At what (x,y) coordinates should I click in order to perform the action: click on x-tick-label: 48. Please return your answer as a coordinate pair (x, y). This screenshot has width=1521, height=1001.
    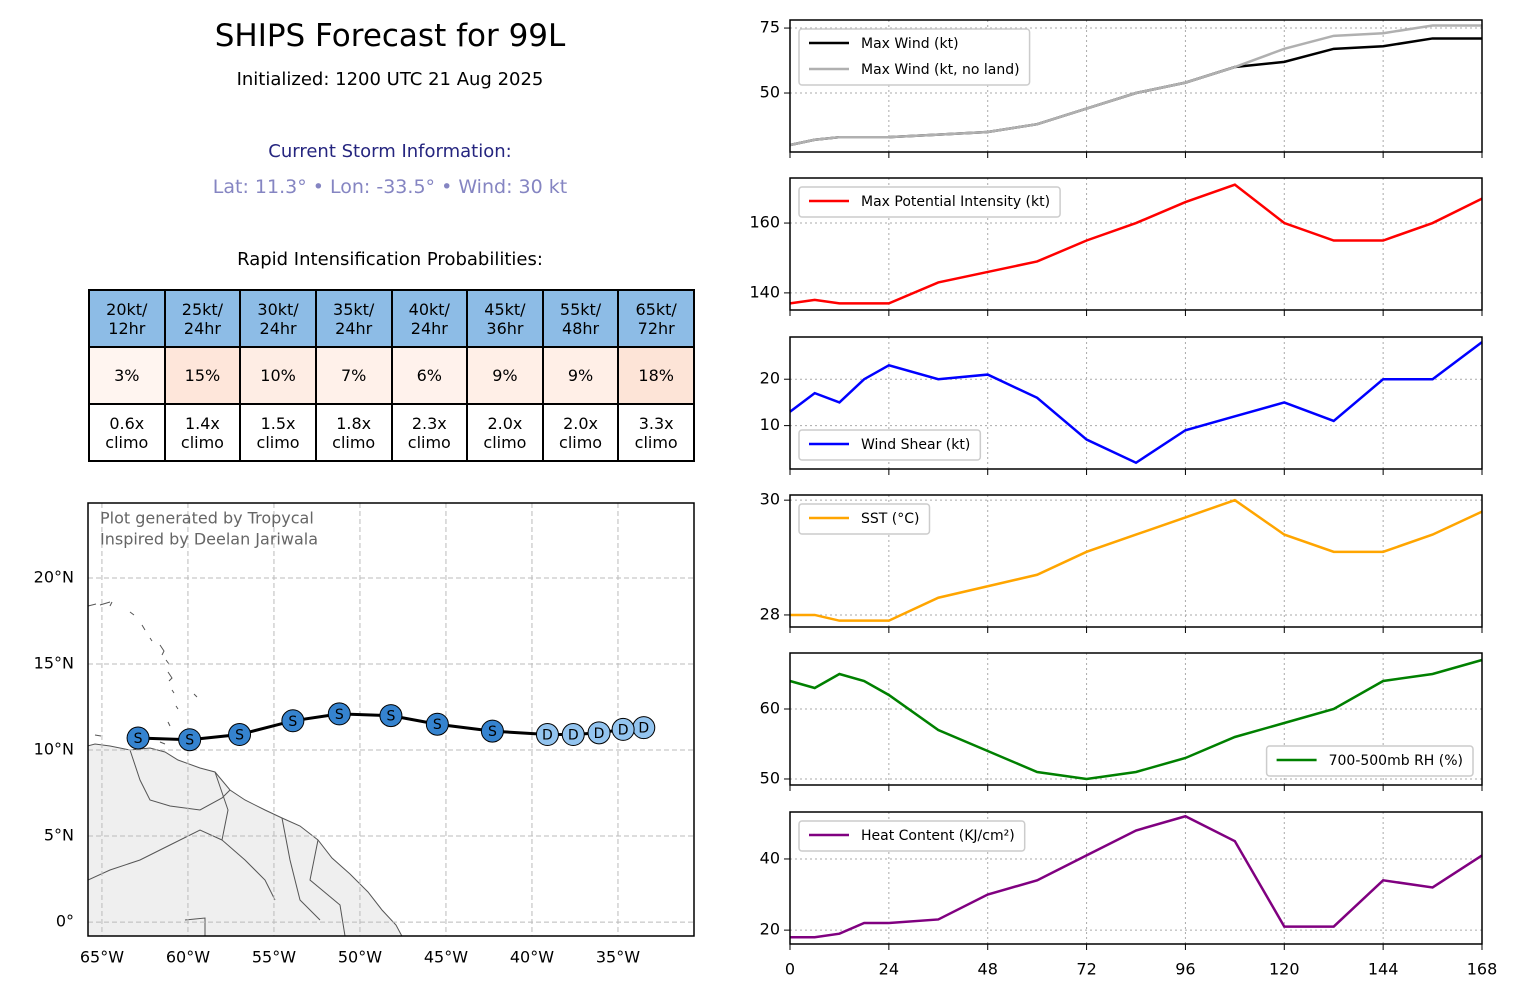
    Looking at the image, I should click on (988, 969).